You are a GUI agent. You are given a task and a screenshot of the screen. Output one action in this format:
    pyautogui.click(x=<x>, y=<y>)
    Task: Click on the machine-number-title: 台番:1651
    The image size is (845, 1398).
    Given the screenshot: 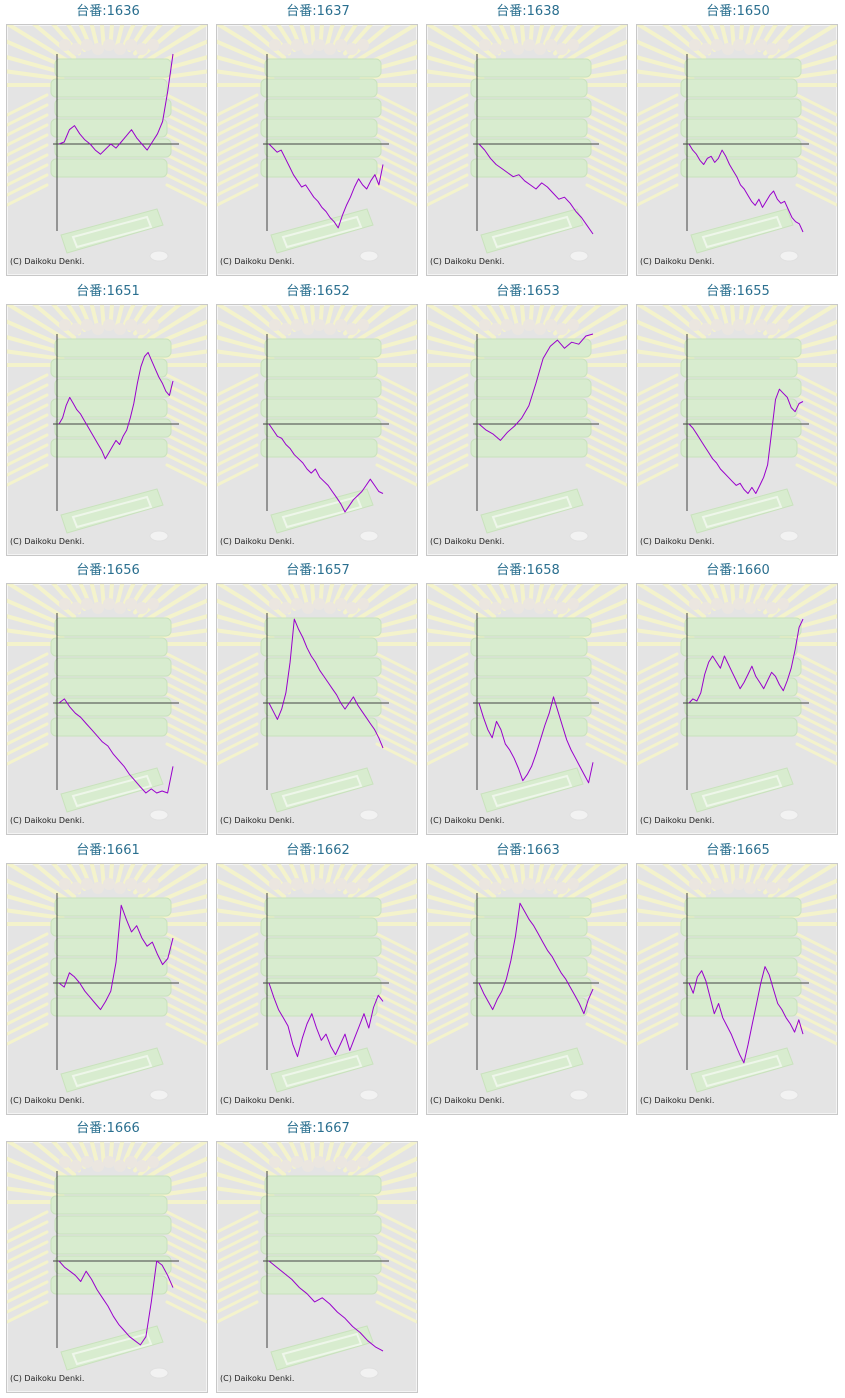 What is the action you would take?
    pyautogui.click(x=108, y=291)
    